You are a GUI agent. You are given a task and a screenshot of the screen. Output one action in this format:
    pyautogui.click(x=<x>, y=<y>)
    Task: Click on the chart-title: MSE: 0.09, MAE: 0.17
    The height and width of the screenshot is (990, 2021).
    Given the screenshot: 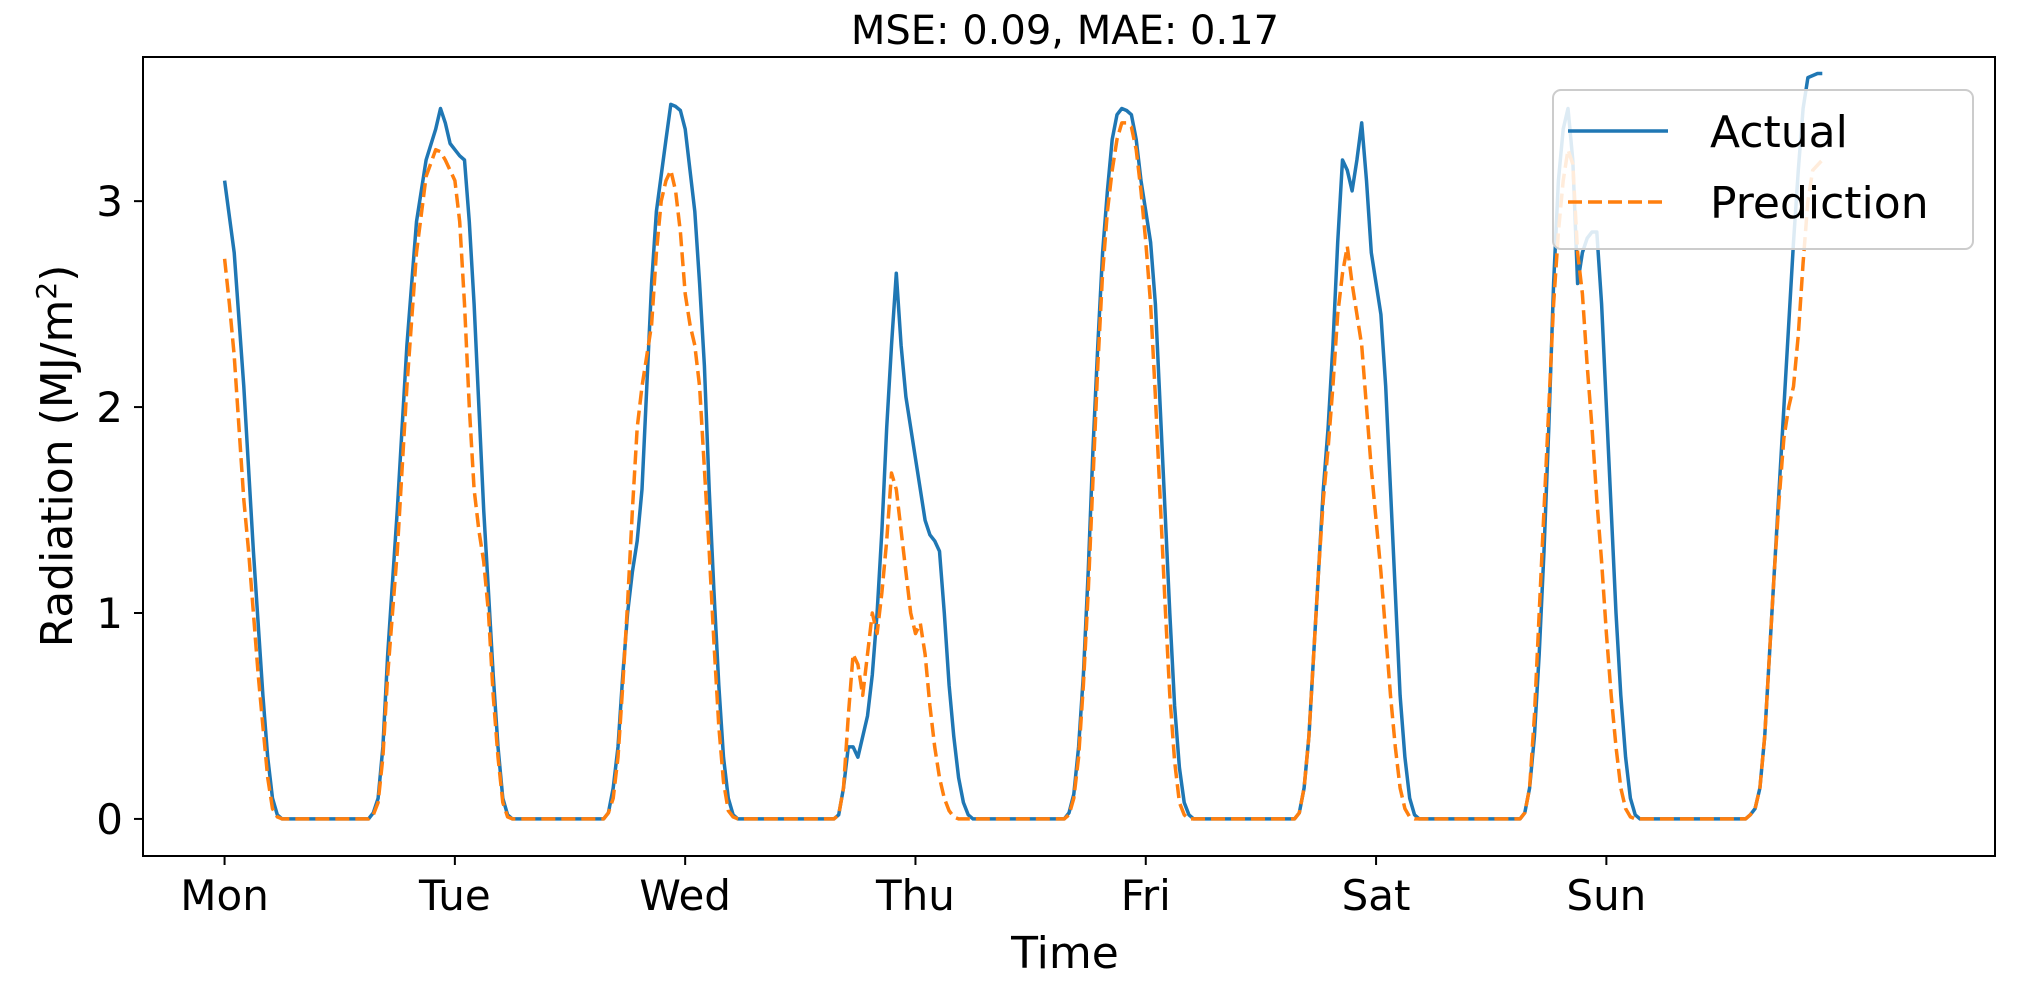 What is the action you would take?
    pyautogui.click(x=1065, y=31)
    